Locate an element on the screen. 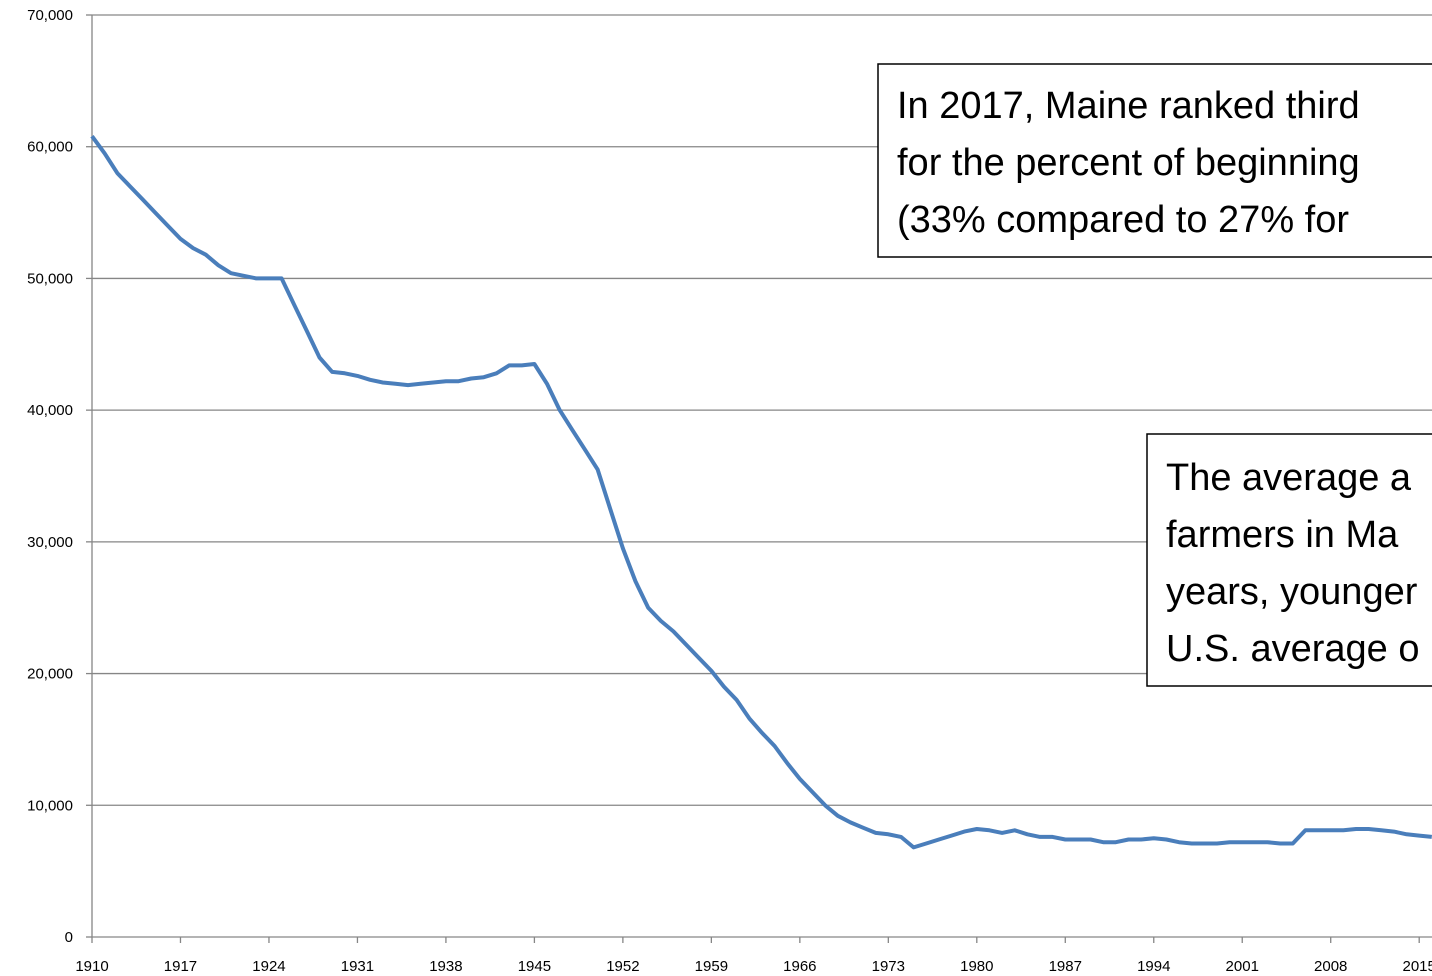 This screenshot has width=1432, height=976. annotation-text: In 2017, Maine ranked third is located at coordinates (1128, 106).